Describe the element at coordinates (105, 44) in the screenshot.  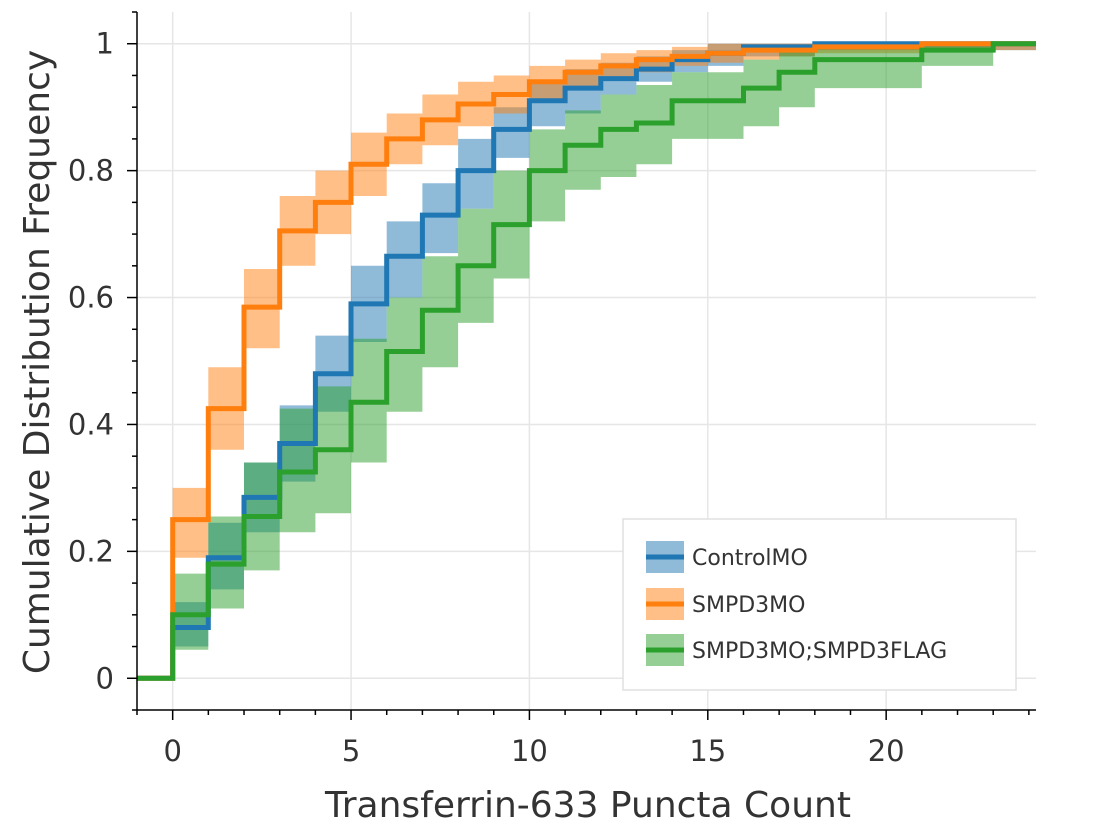
I see `y-tick-label: 1` at that location.